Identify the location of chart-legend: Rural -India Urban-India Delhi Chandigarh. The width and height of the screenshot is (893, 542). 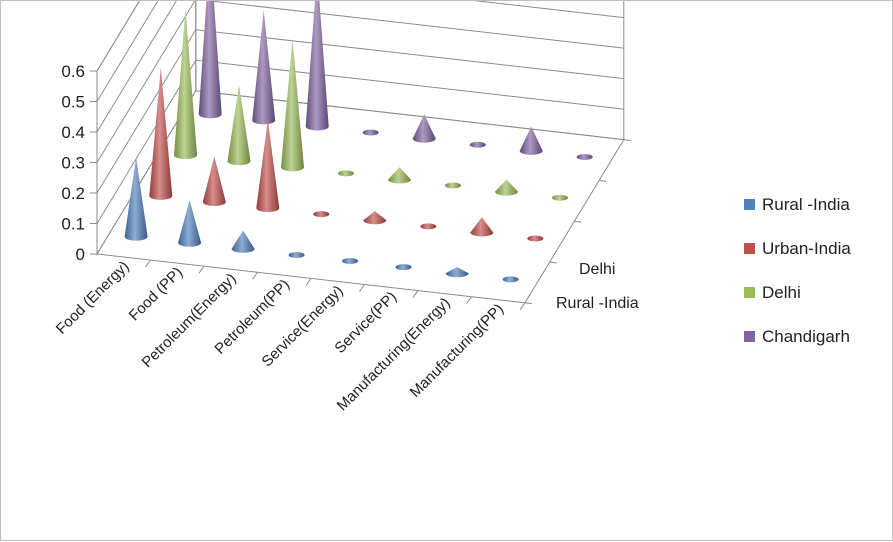
(797, 270).